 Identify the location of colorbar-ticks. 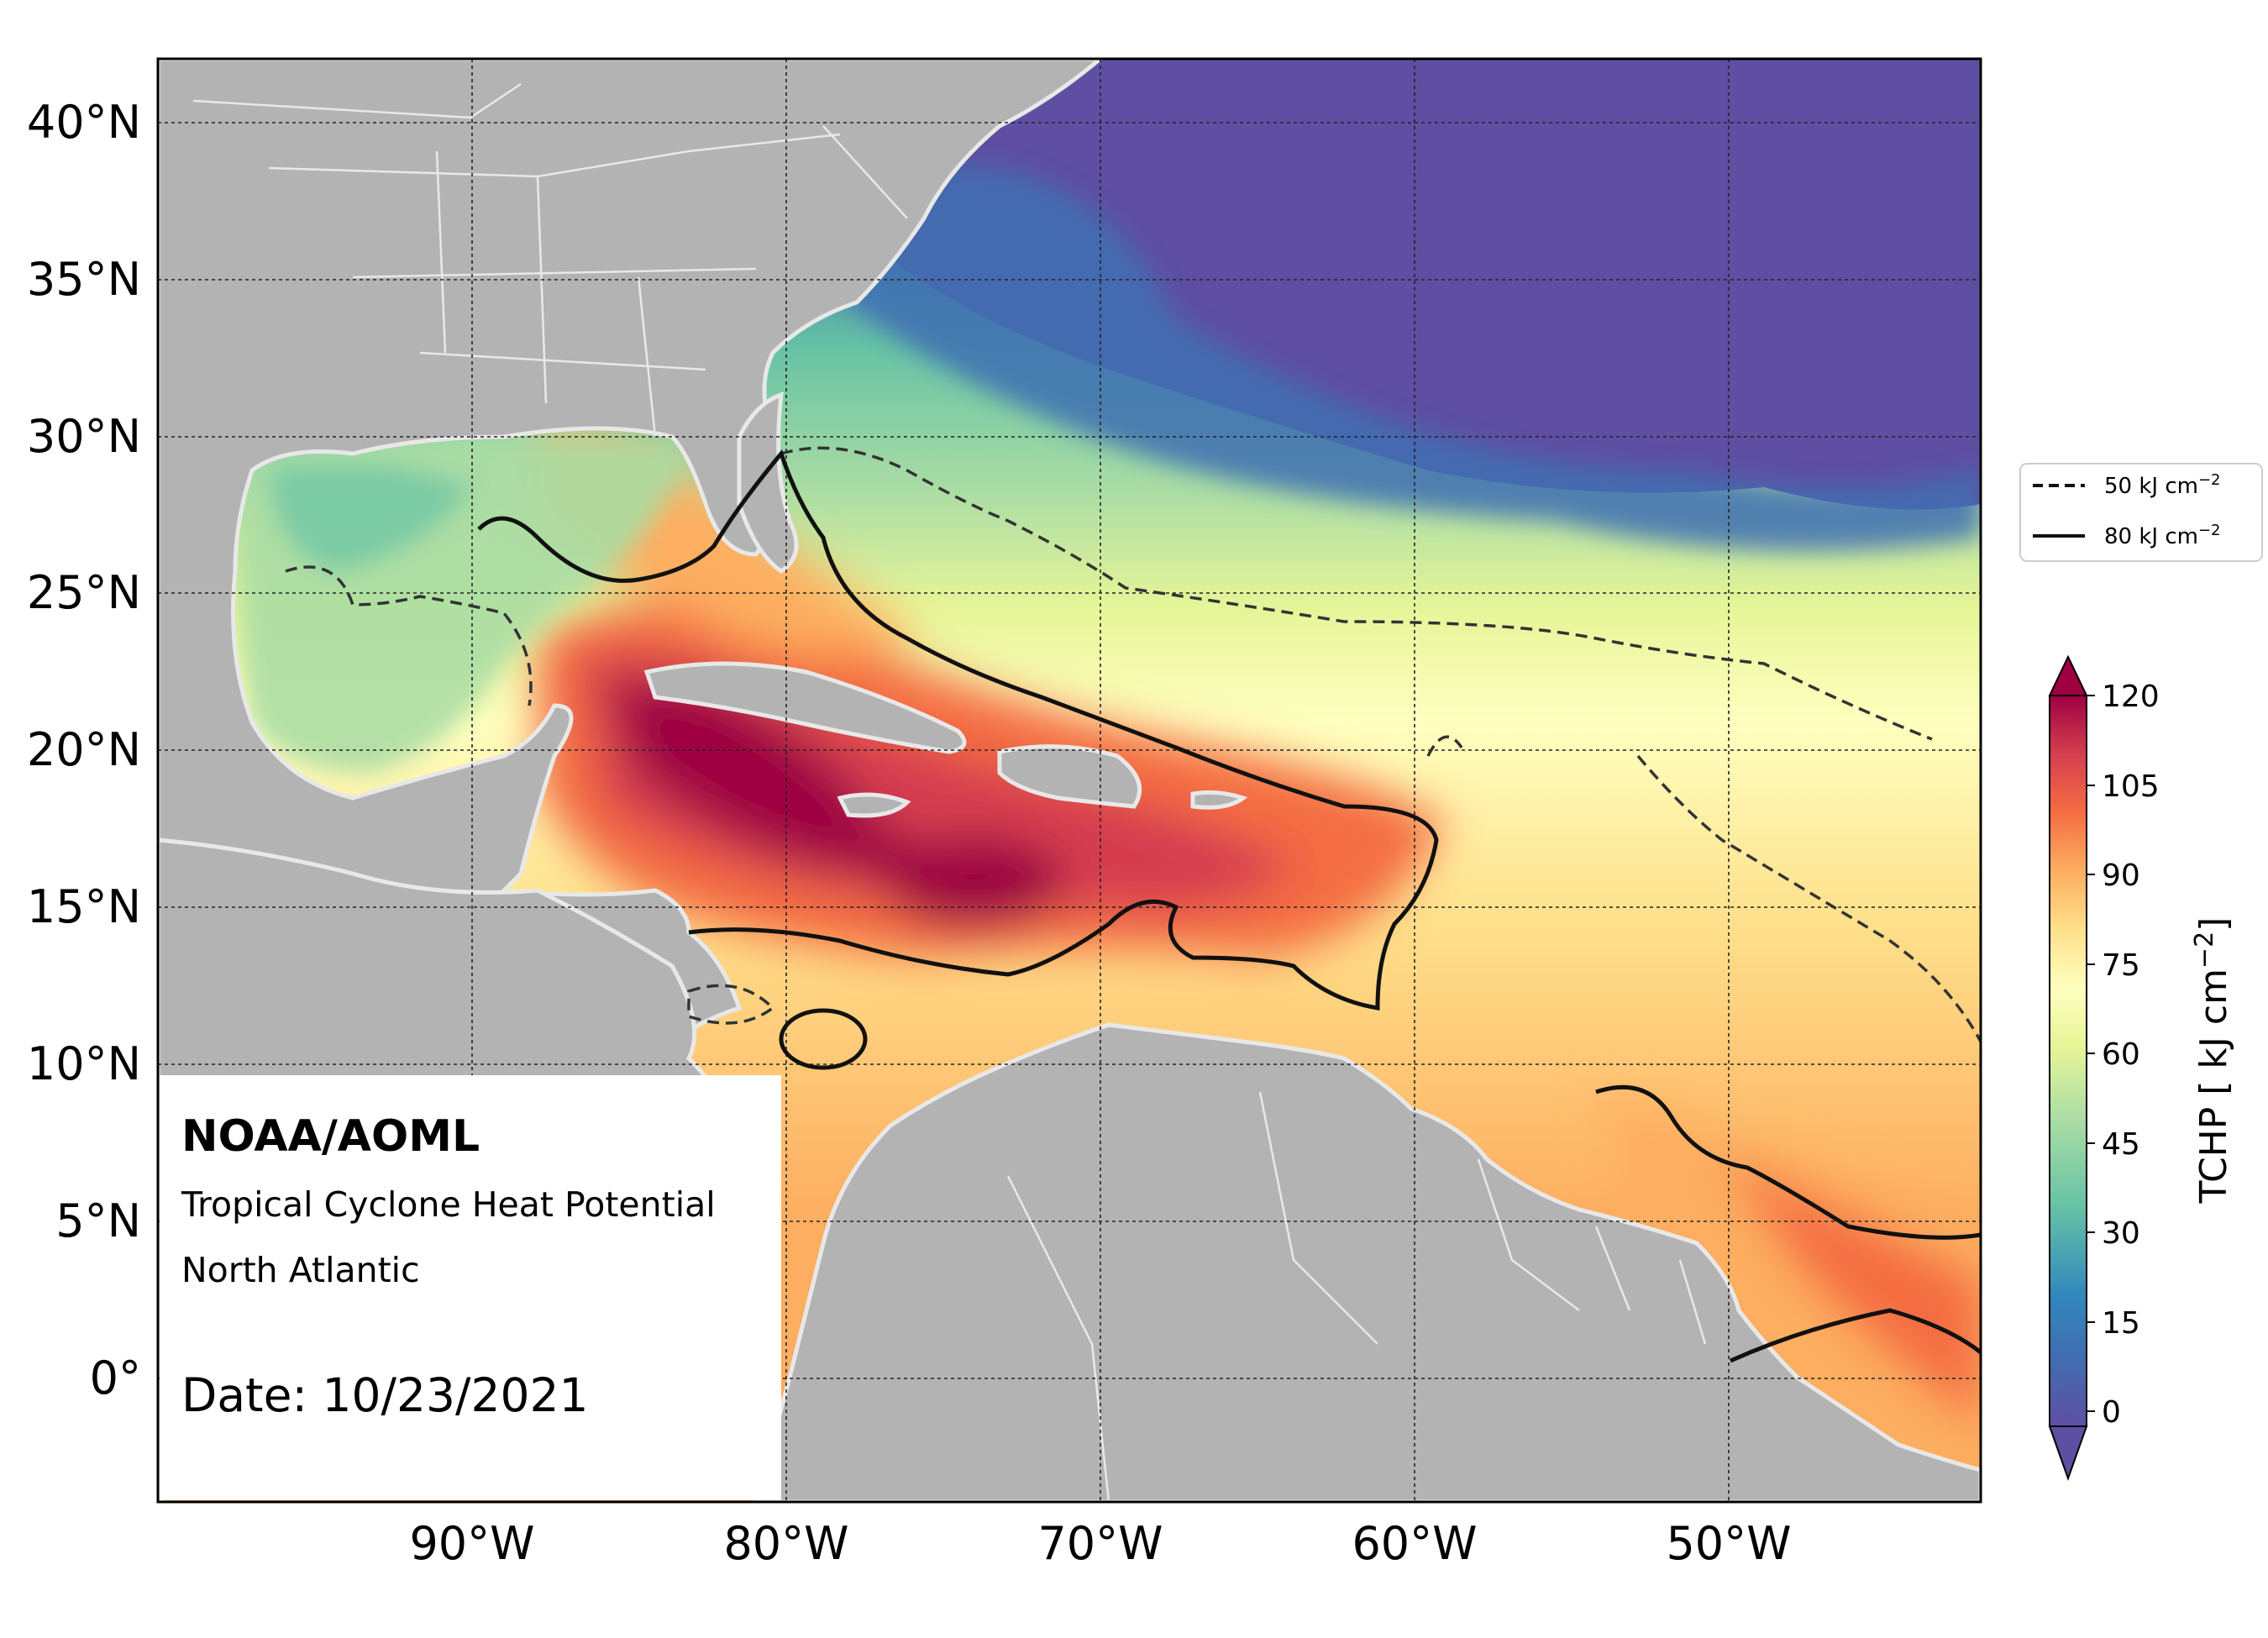
(2091, 1053).